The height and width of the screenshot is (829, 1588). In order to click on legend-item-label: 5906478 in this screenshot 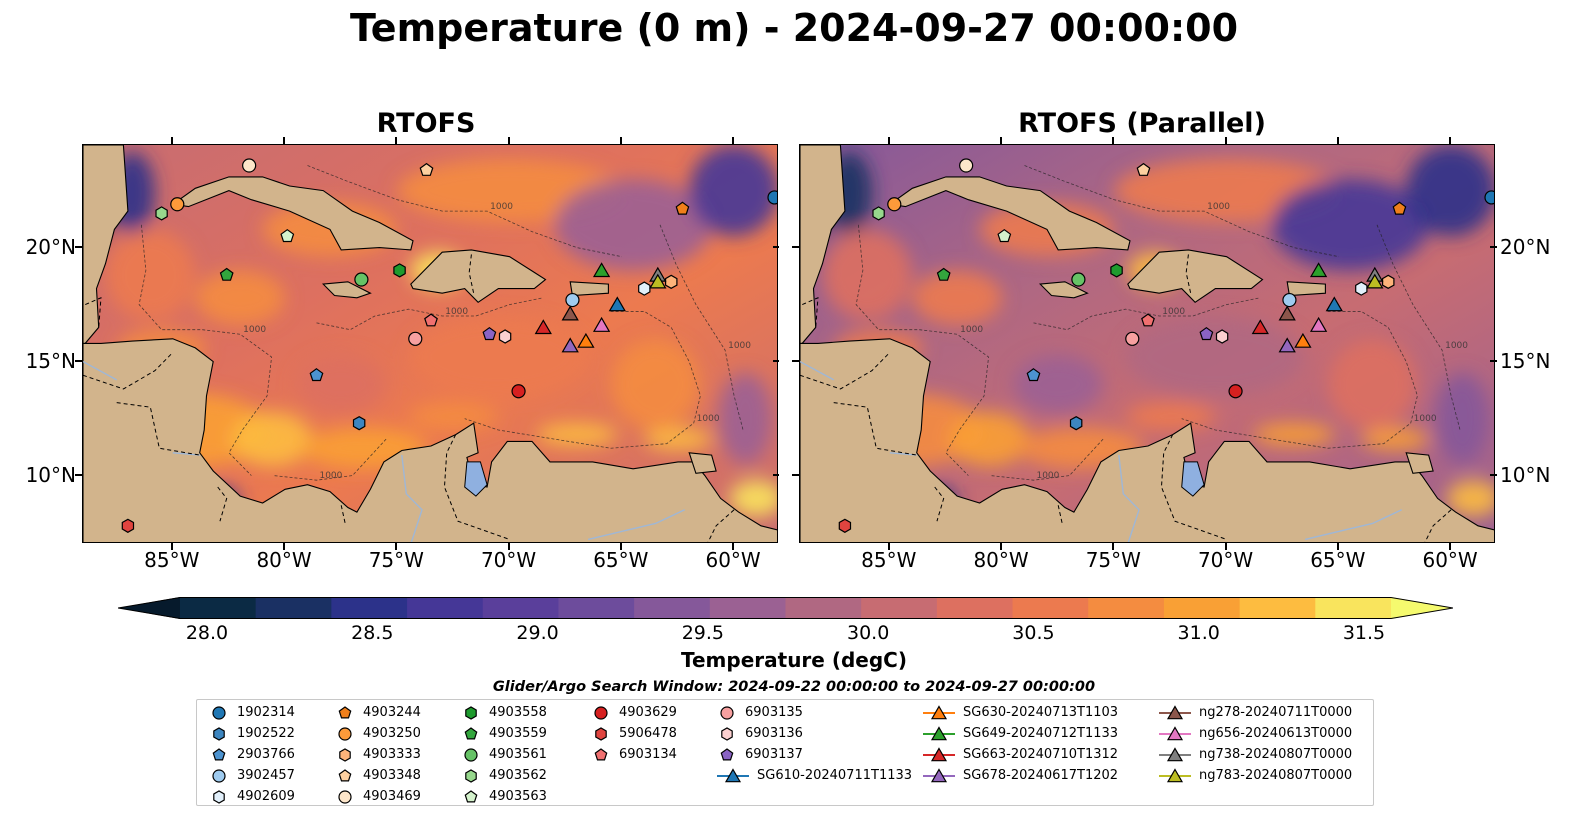, I will do `click(648, 733)`.